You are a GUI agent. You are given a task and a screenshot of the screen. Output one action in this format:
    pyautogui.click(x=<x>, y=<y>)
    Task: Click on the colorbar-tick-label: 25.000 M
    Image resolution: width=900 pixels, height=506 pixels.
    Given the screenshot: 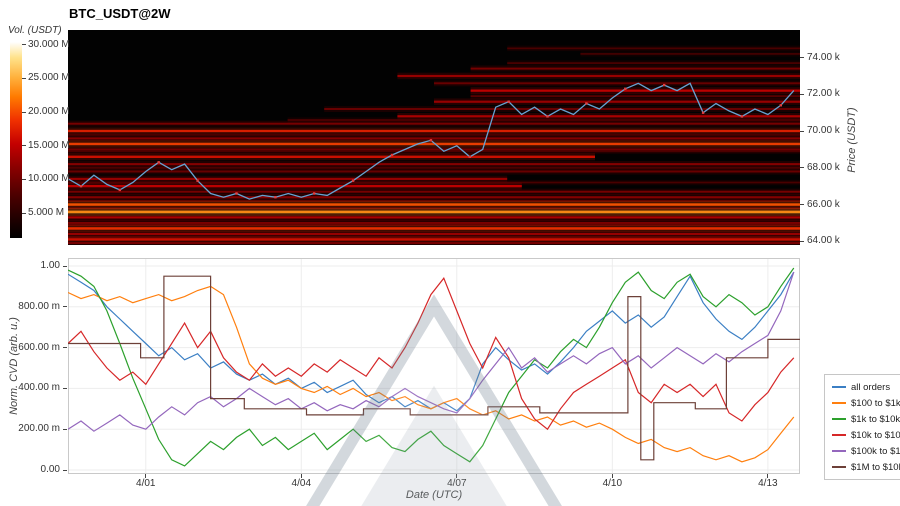 What is the action you would take?
    pyautogui.click(x=49, y=78)
    